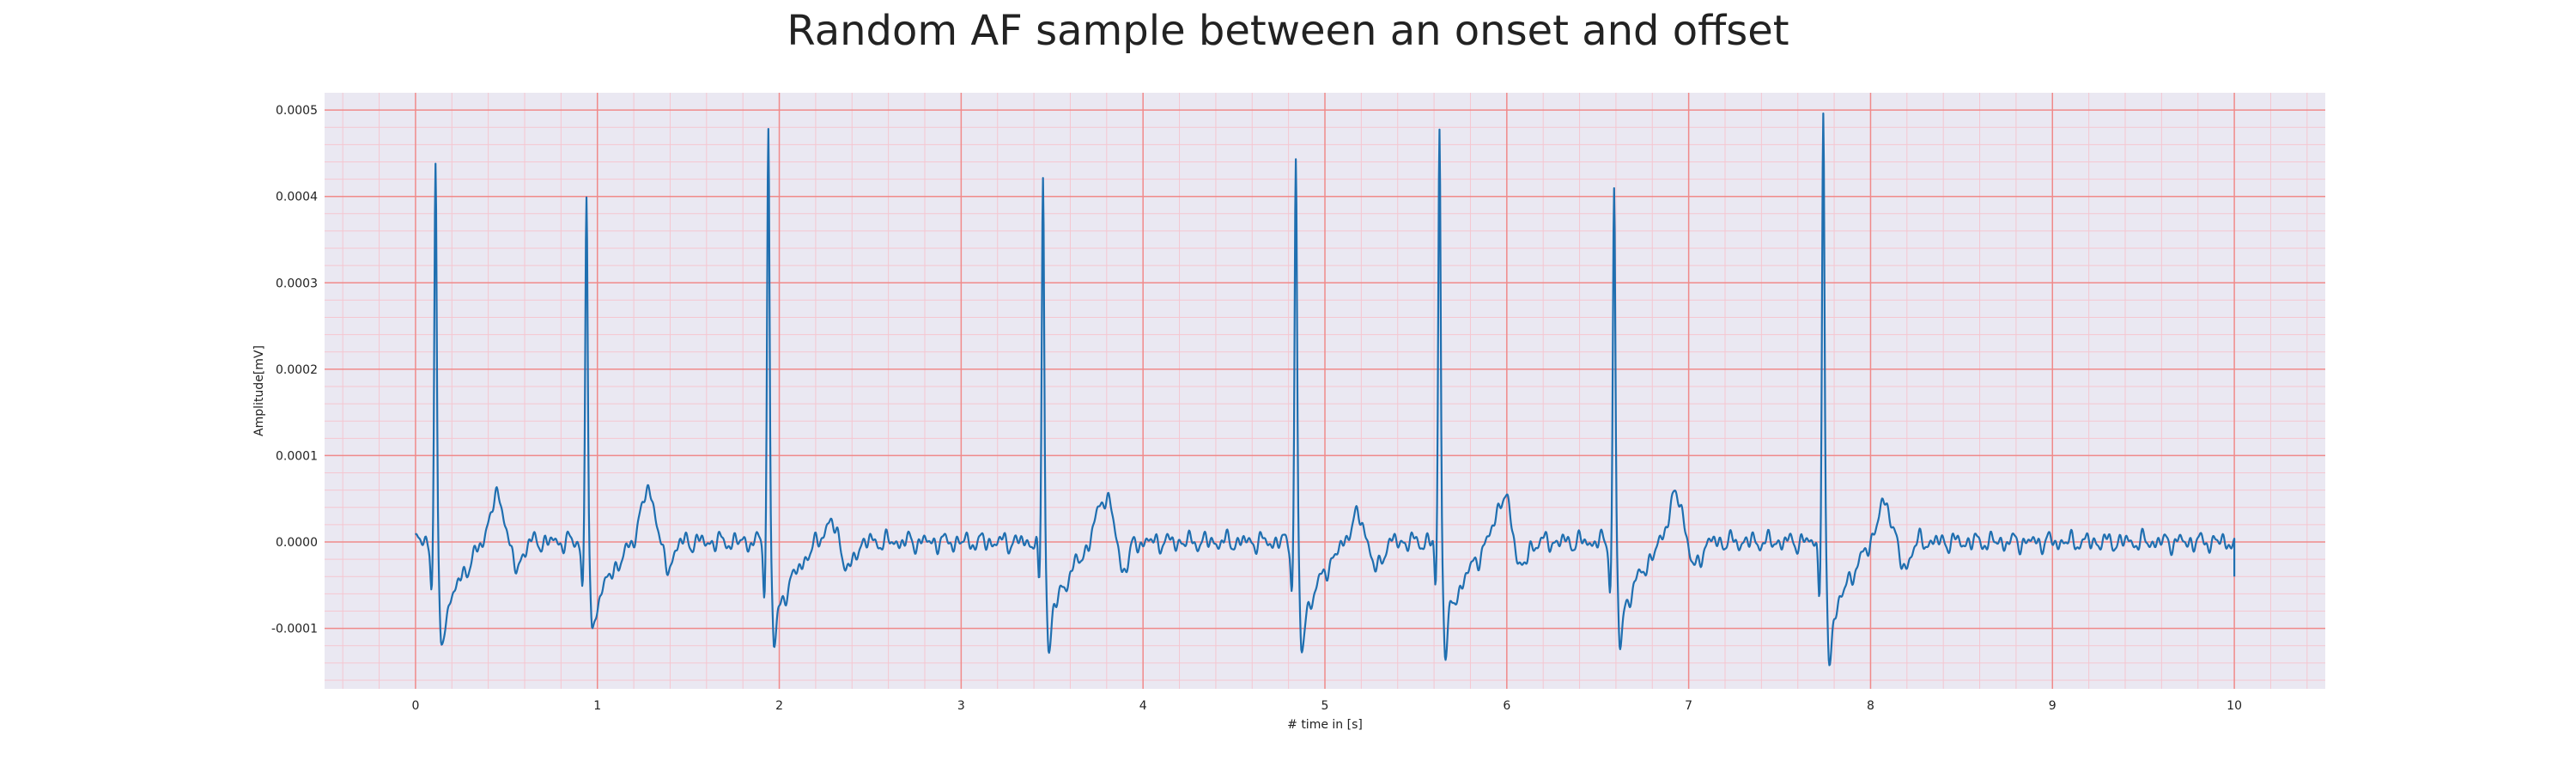  What do you see at coordinates (2053, 706) in the screenshot?
I see `x-tick-label: 9` at bounding box center [2053, 706].